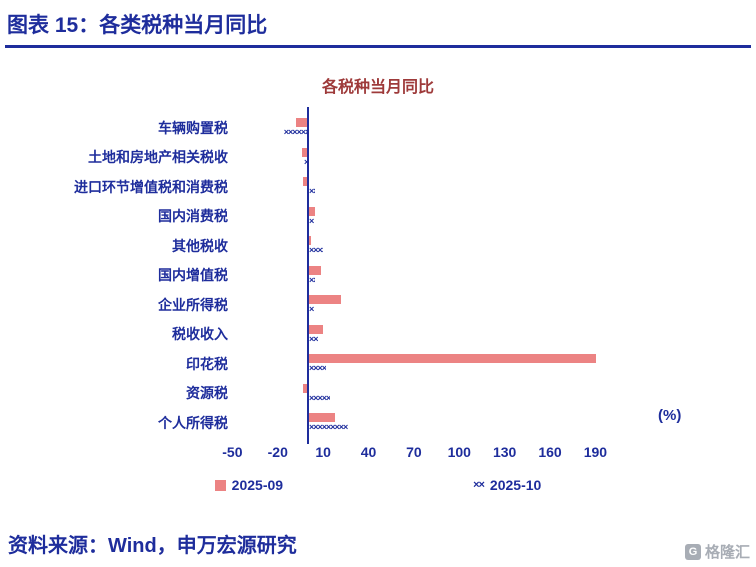  I want to click on legend-swatch-solid, so click(220, 485).